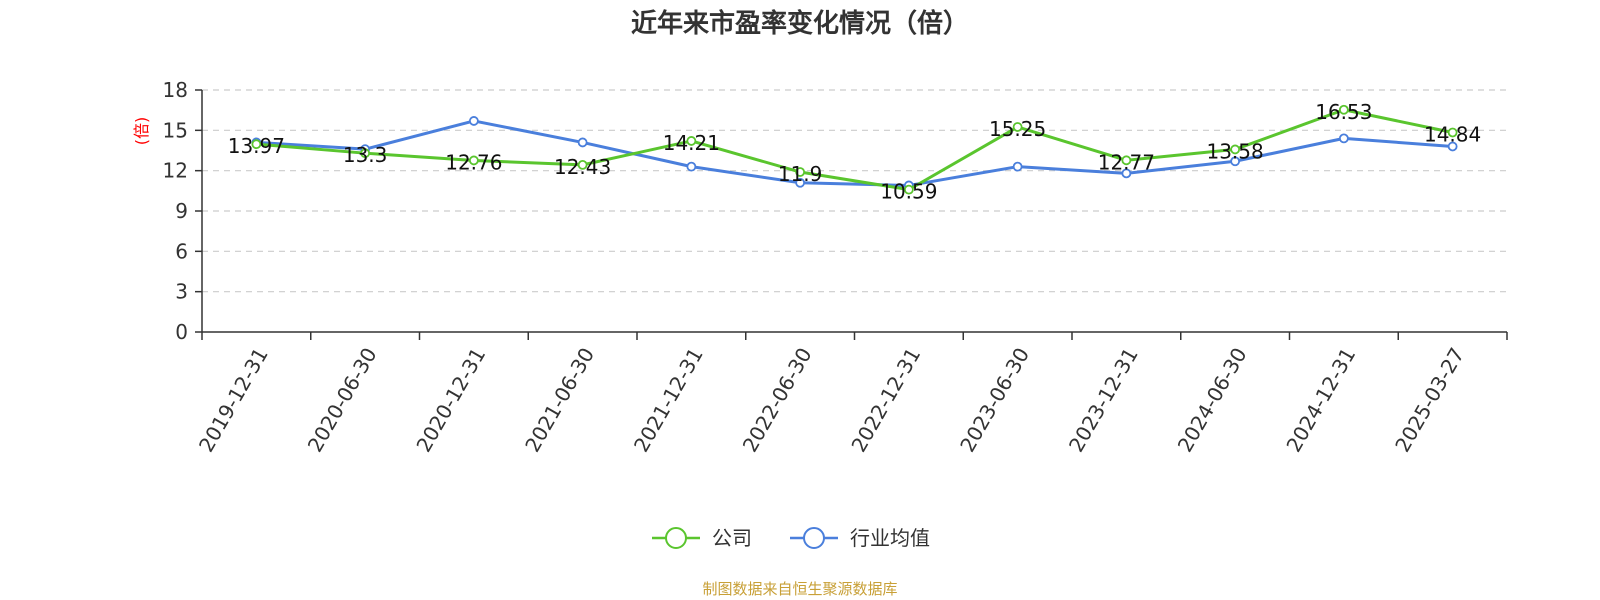  What do you see at coordinates (181, 332) in the screenshot?
I see `y-tick-label: 0` at bounding box center [181, 332].